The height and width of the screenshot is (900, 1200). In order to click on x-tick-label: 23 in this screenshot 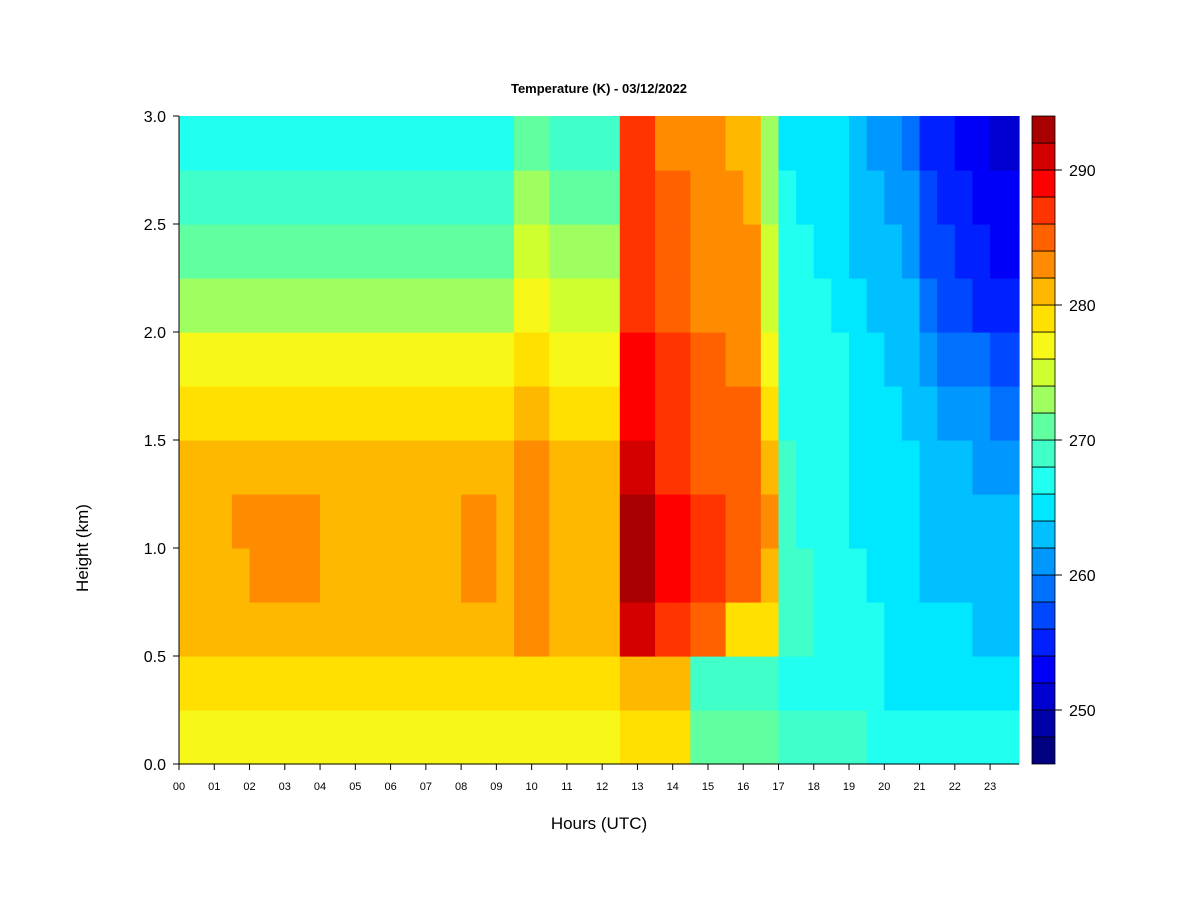, I will do `click(990, 787)`.